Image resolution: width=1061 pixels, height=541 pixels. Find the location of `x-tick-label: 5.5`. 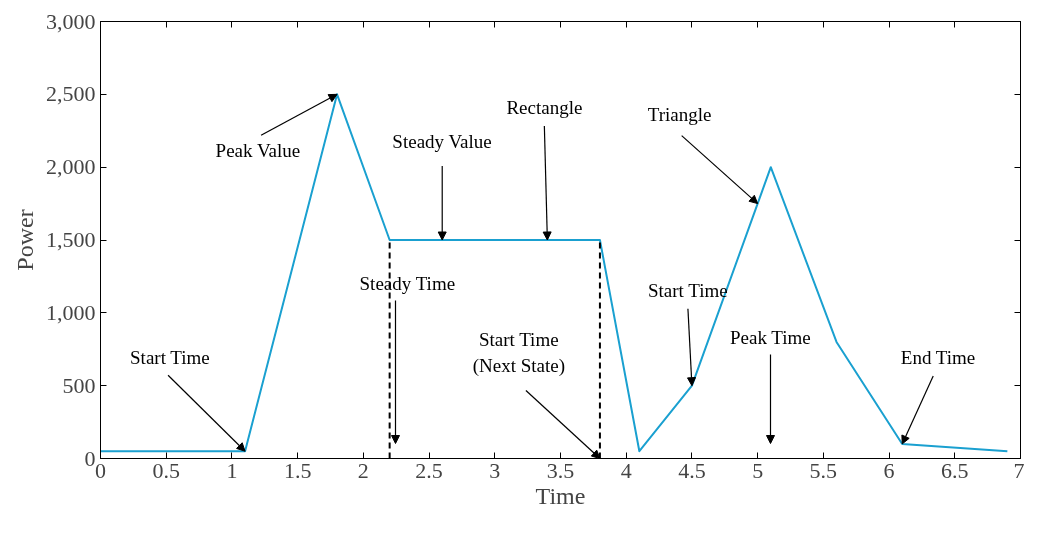

x-tick-label: 5.5 is located at coordinates (823, 470).